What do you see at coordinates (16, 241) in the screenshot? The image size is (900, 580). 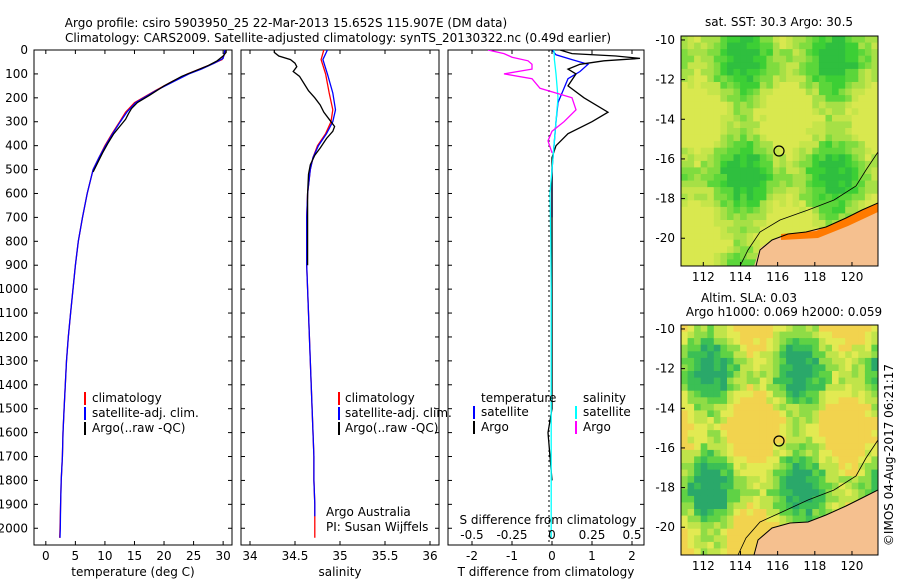 I see `depth-tick-label: 800` at bounding box center [16, 241].